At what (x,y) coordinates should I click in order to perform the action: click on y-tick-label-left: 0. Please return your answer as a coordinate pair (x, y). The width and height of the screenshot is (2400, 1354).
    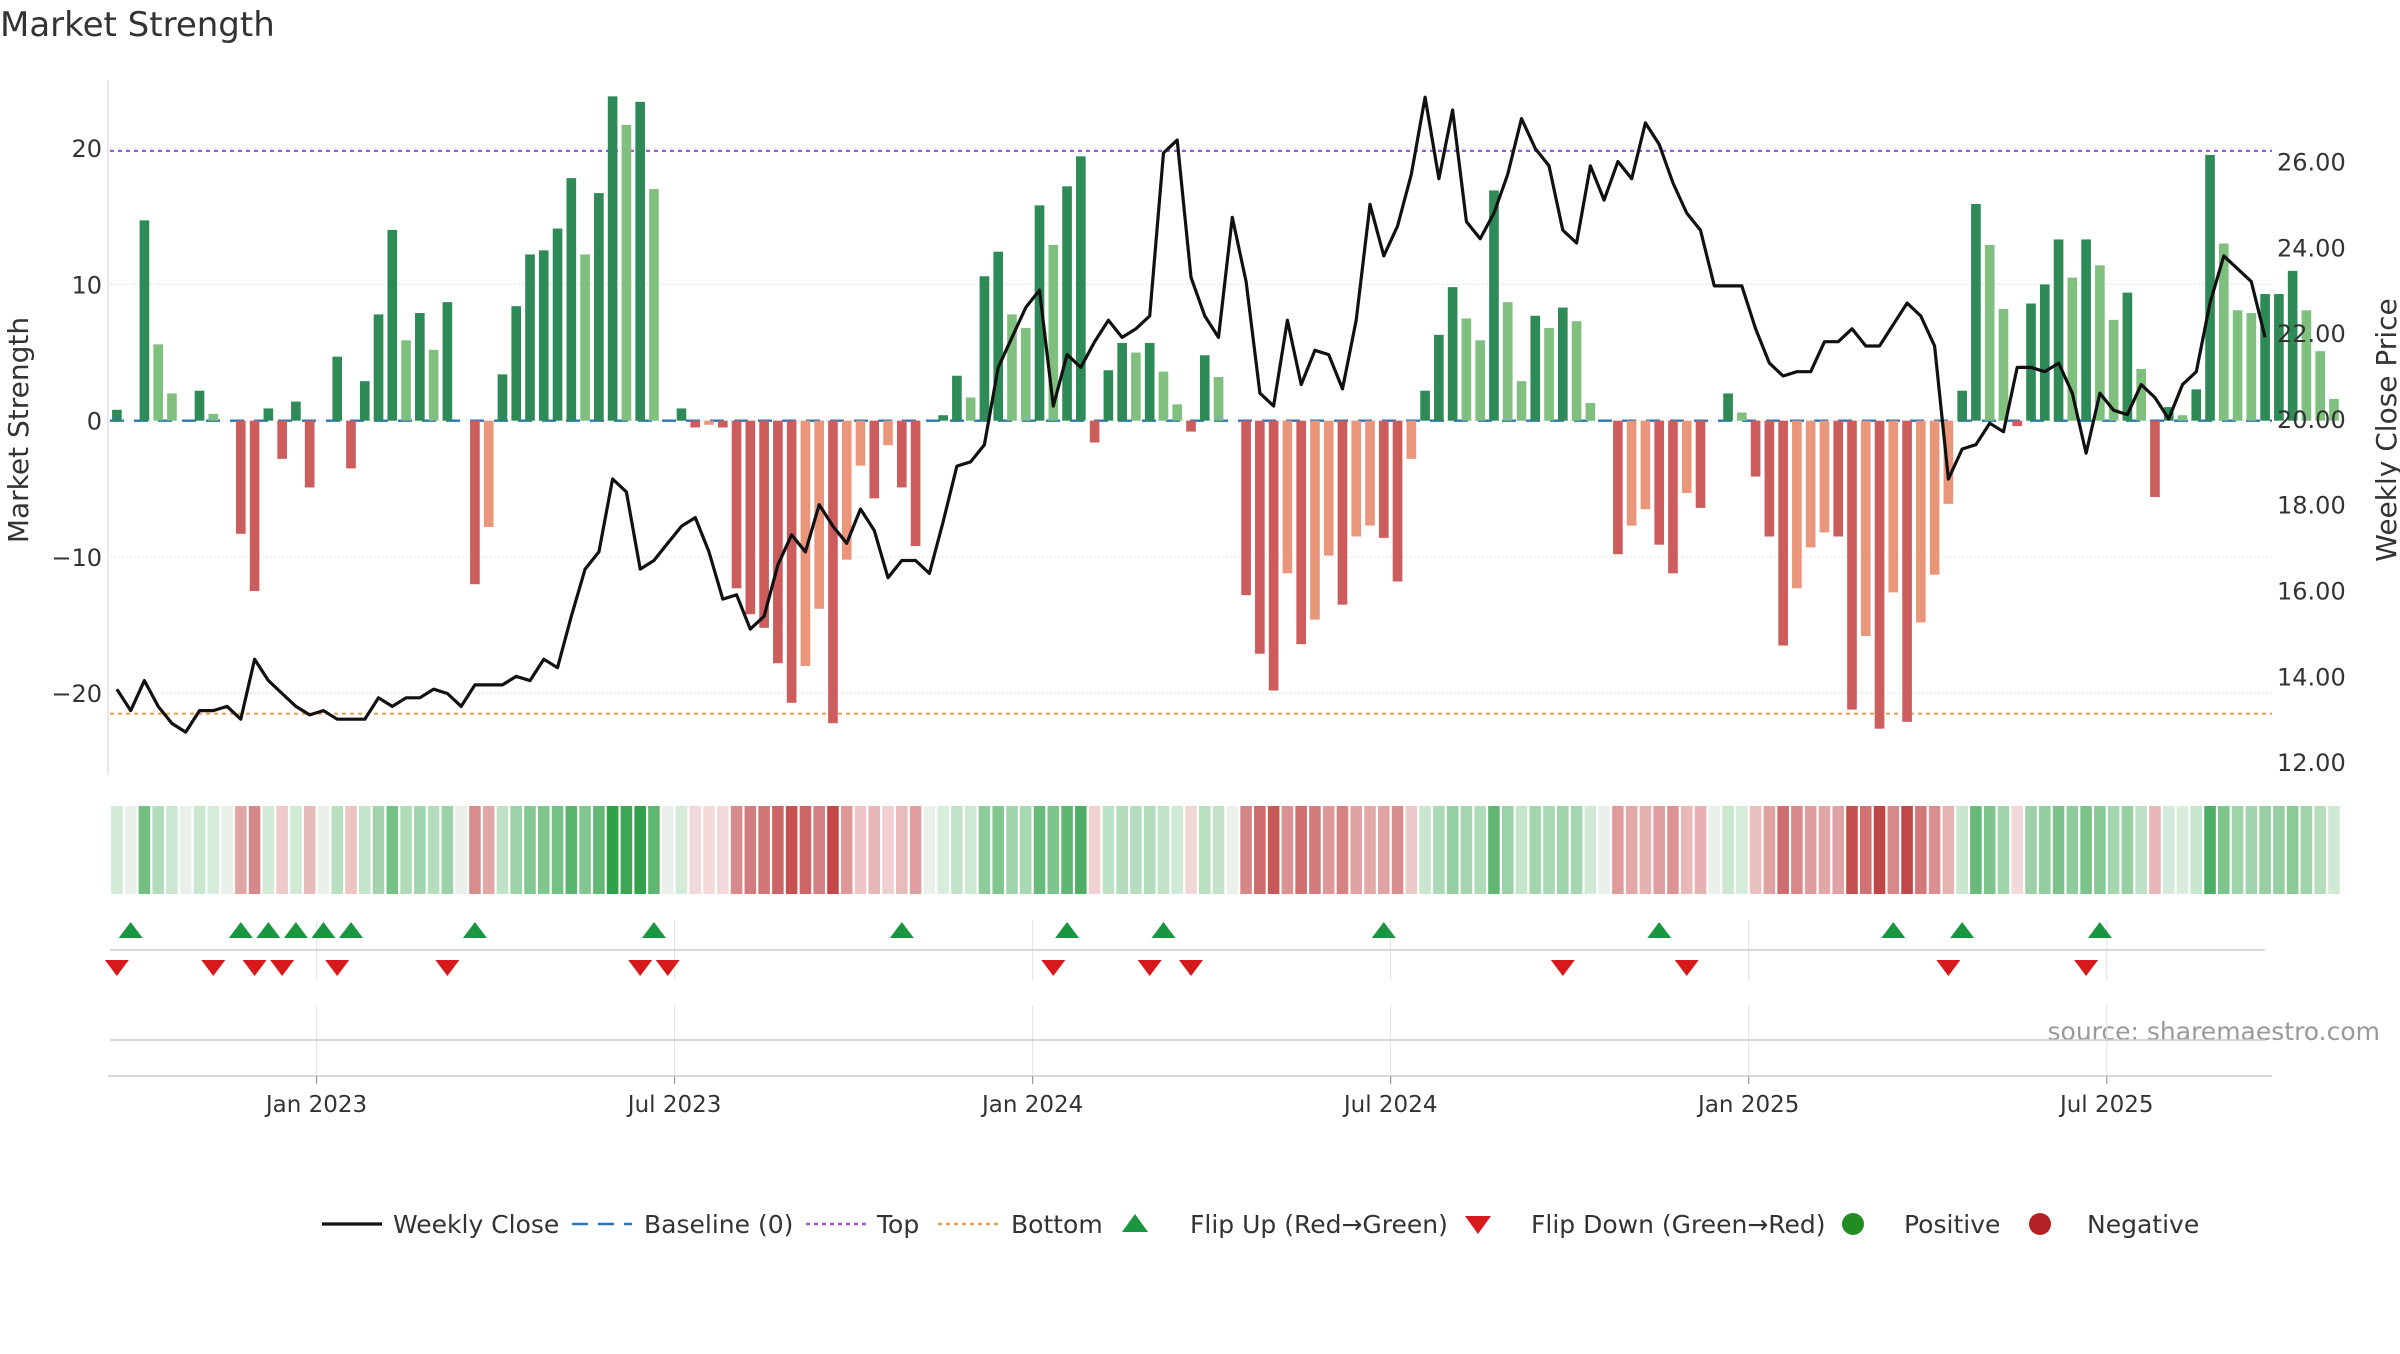
    Looking at the image, I should click on (94, 422).